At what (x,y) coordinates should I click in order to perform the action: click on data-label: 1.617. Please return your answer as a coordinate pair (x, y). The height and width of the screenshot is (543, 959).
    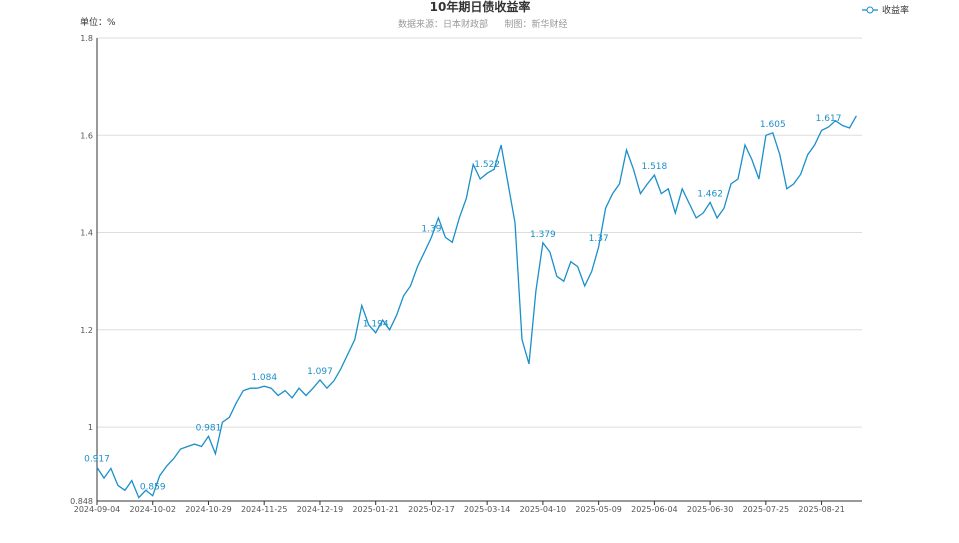
    Looking at the image, I should click on (829, 119).